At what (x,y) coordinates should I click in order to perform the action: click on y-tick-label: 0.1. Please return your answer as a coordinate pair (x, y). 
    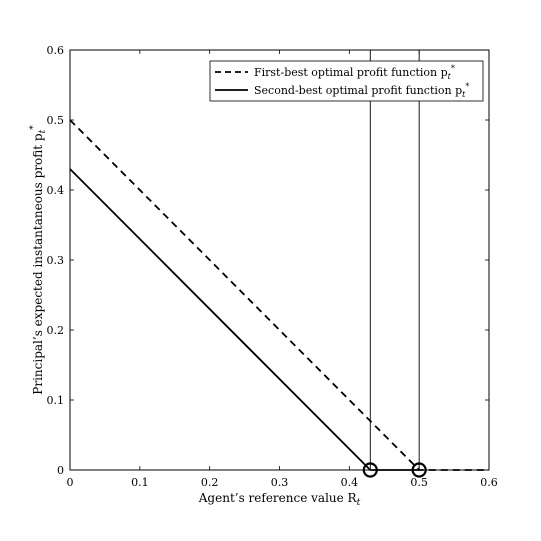
    Looking at the image, I should click on (56, 400).